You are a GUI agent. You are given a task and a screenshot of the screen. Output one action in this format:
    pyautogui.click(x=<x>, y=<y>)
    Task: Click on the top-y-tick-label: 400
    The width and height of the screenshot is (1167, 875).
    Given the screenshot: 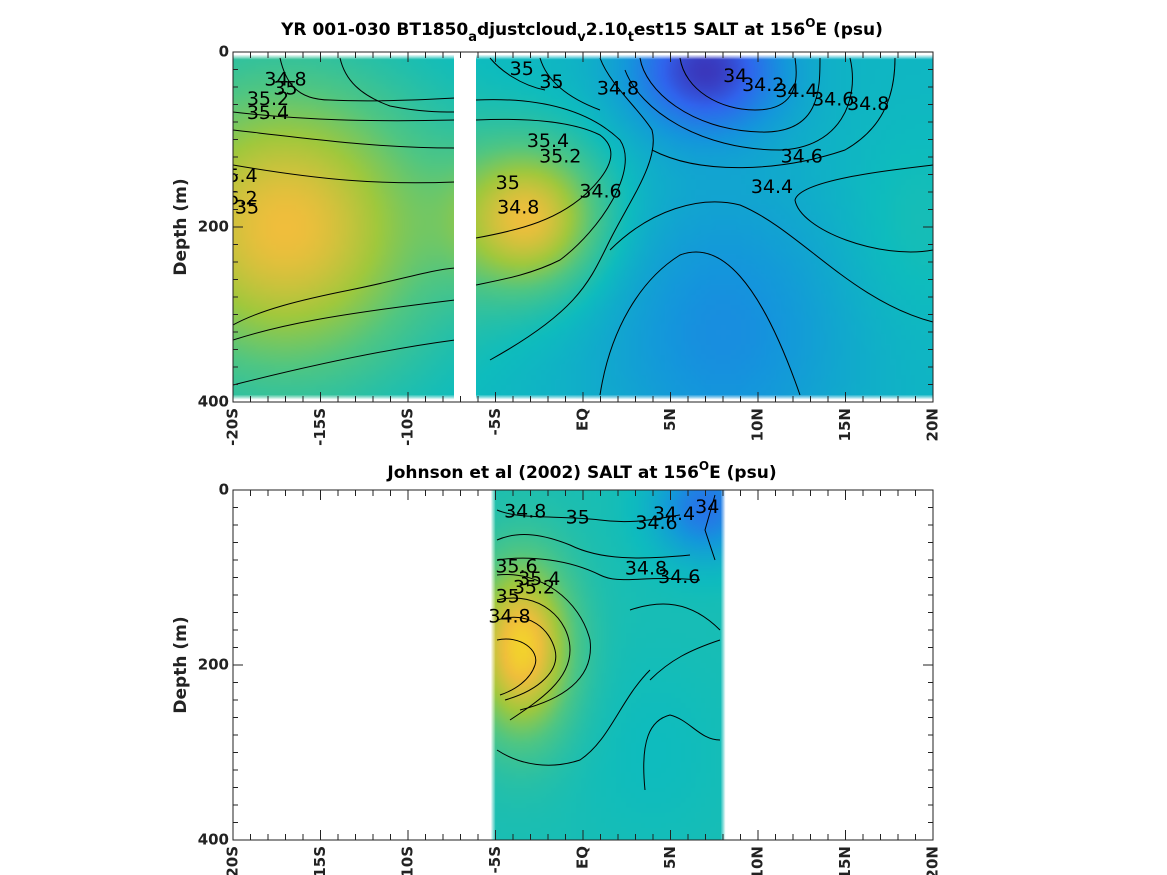 What is the action you would take?
    pyautogui.click(x=213, y=402)
    